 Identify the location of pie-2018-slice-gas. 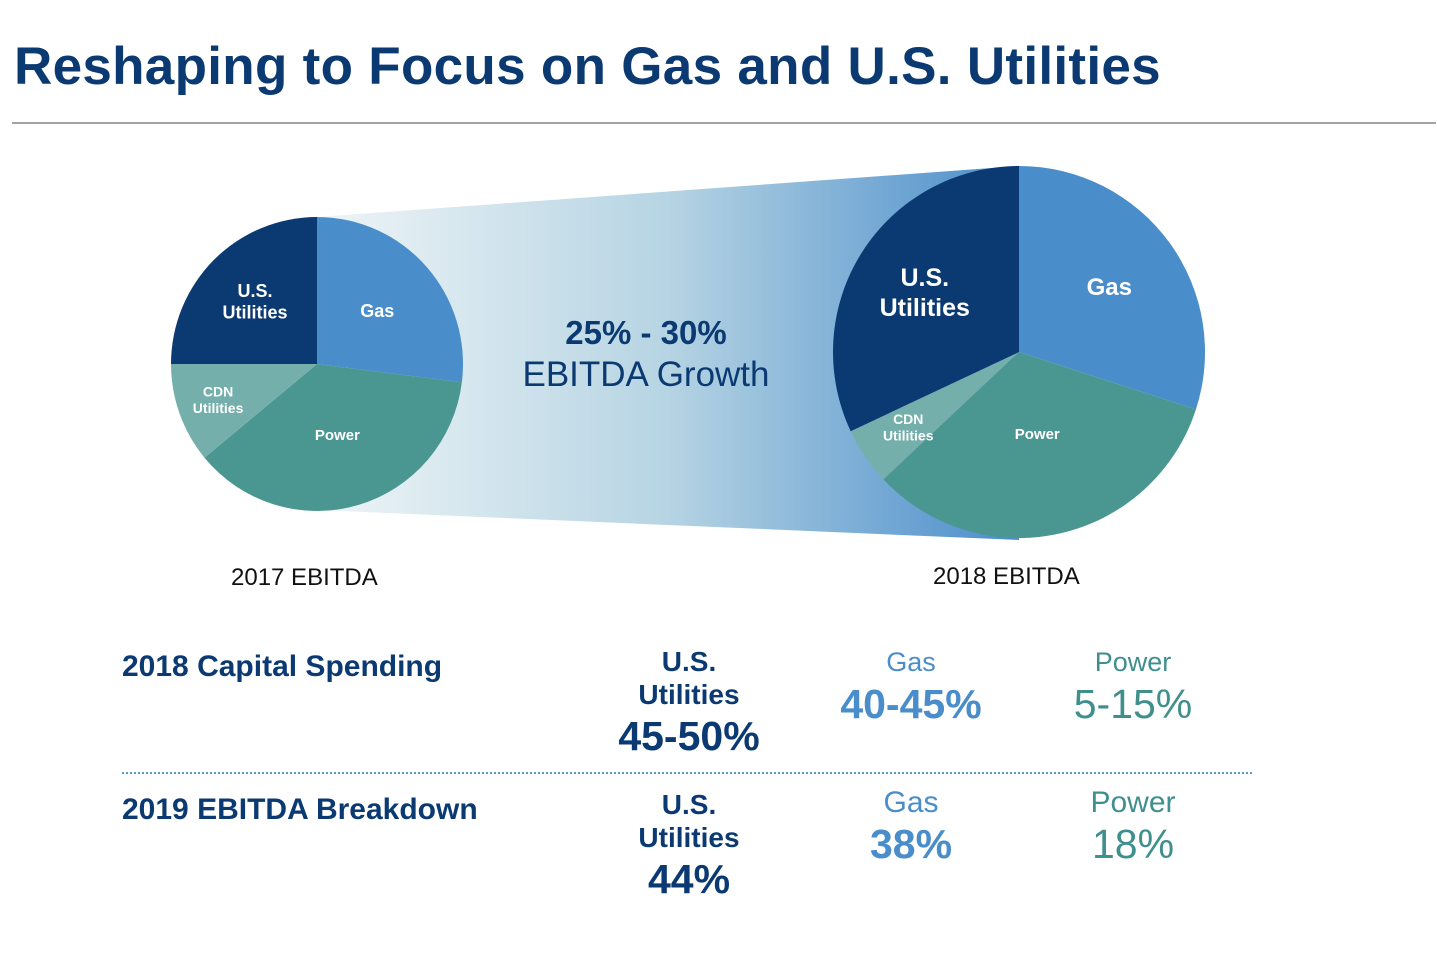
(1112, 288).